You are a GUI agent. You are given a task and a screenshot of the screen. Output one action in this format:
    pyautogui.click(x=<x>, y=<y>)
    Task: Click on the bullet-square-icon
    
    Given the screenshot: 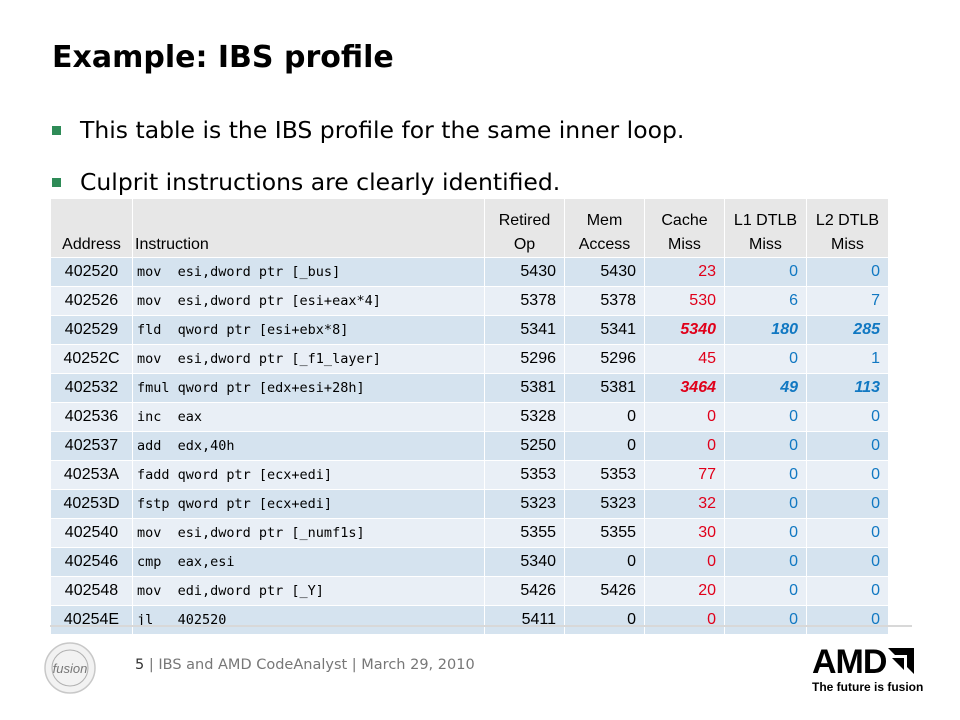 What is the action you would take?
    pyautogui.click(x=56, y=182)
    